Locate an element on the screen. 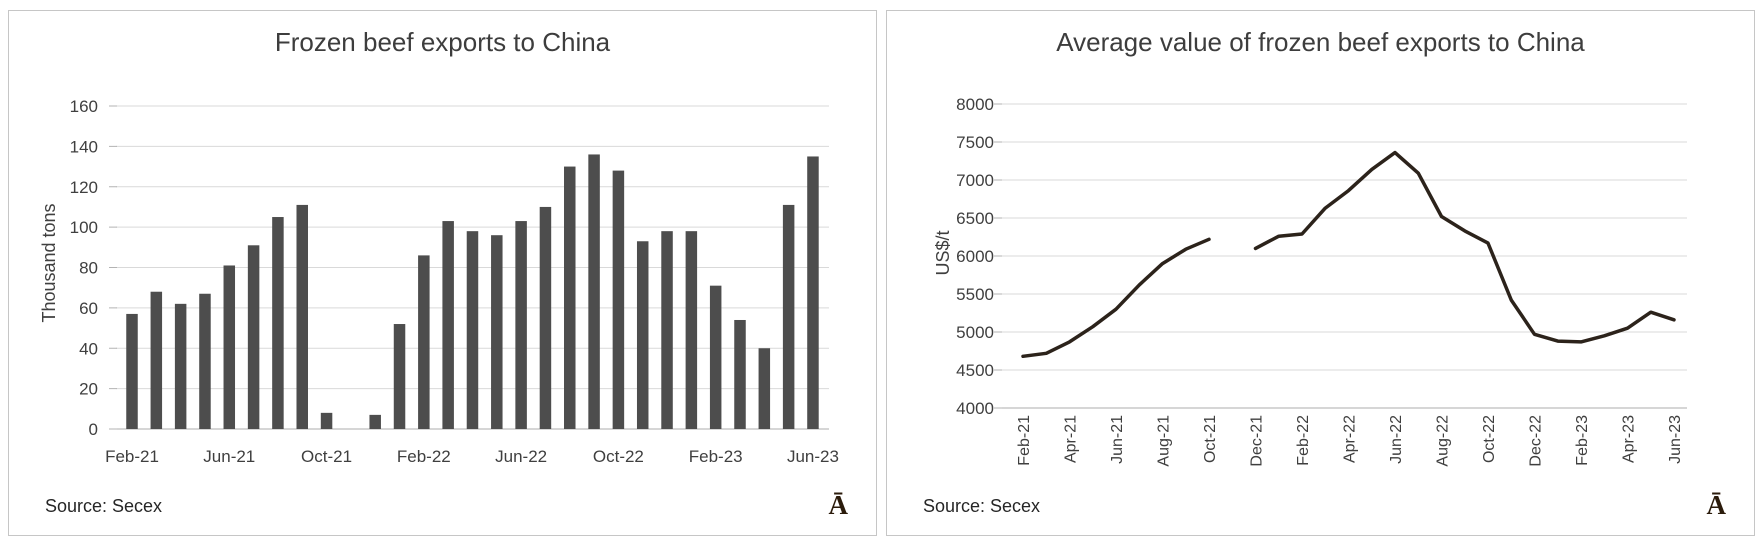 The height and width of the screenshot is (548, 1764). x-tick-label: Dec-22 is located at coordinates (1536, 441).